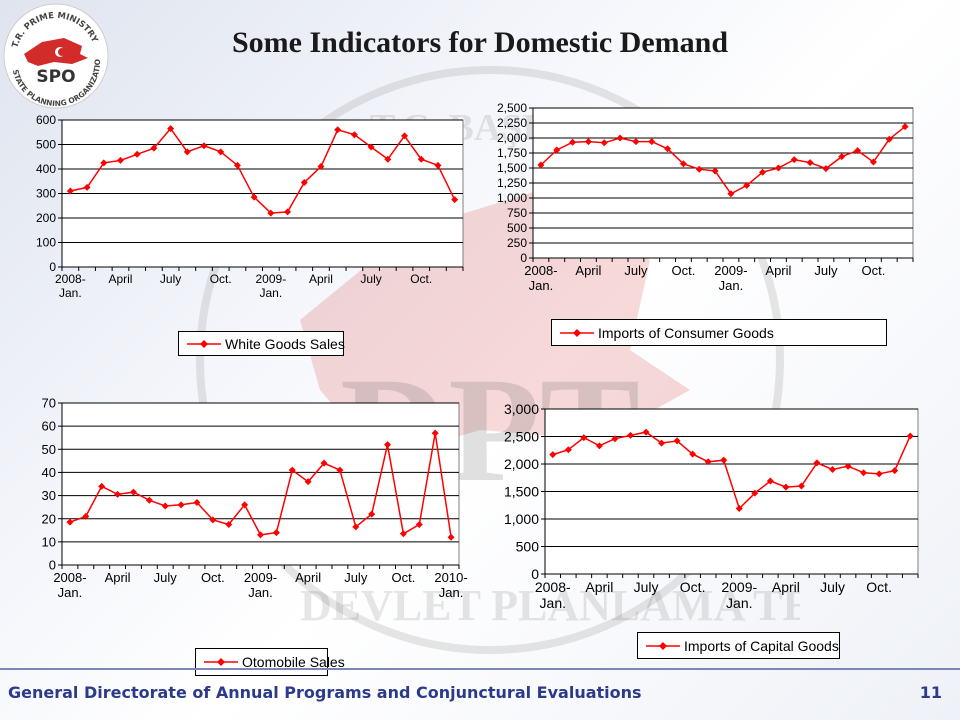  What do you see at coordinates (512, 168) in the screenshot?
I see `y-tick-label: 1,500` at bounding box center [512, 168].